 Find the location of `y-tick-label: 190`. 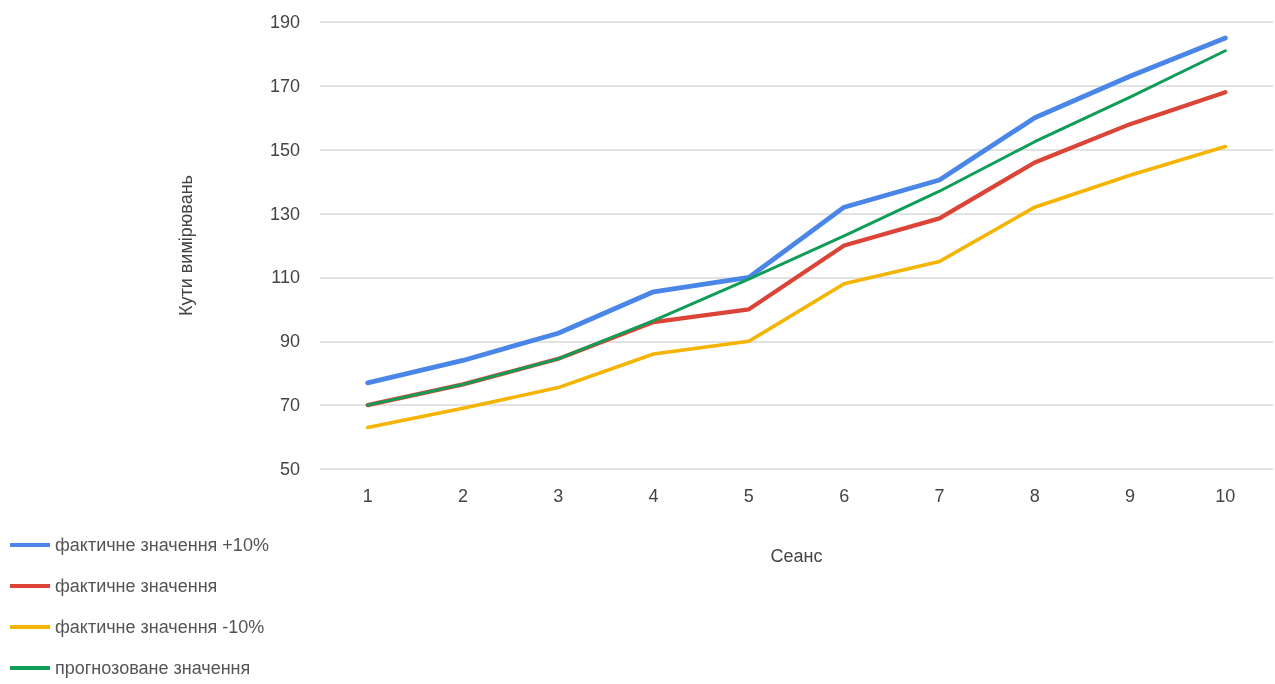

y-tick-label: 190 is located at coordinates (284, 22).